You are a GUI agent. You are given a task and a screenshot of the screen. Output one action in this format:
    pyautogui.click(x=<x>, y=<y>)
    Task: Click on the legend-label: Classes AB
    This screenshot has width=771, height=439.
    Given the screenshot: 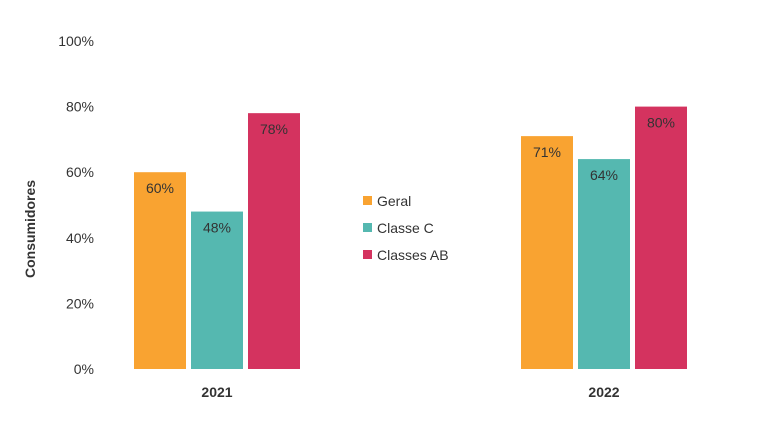 What is the action you would take?
    pyautogui.click(x=413, y=255)
    